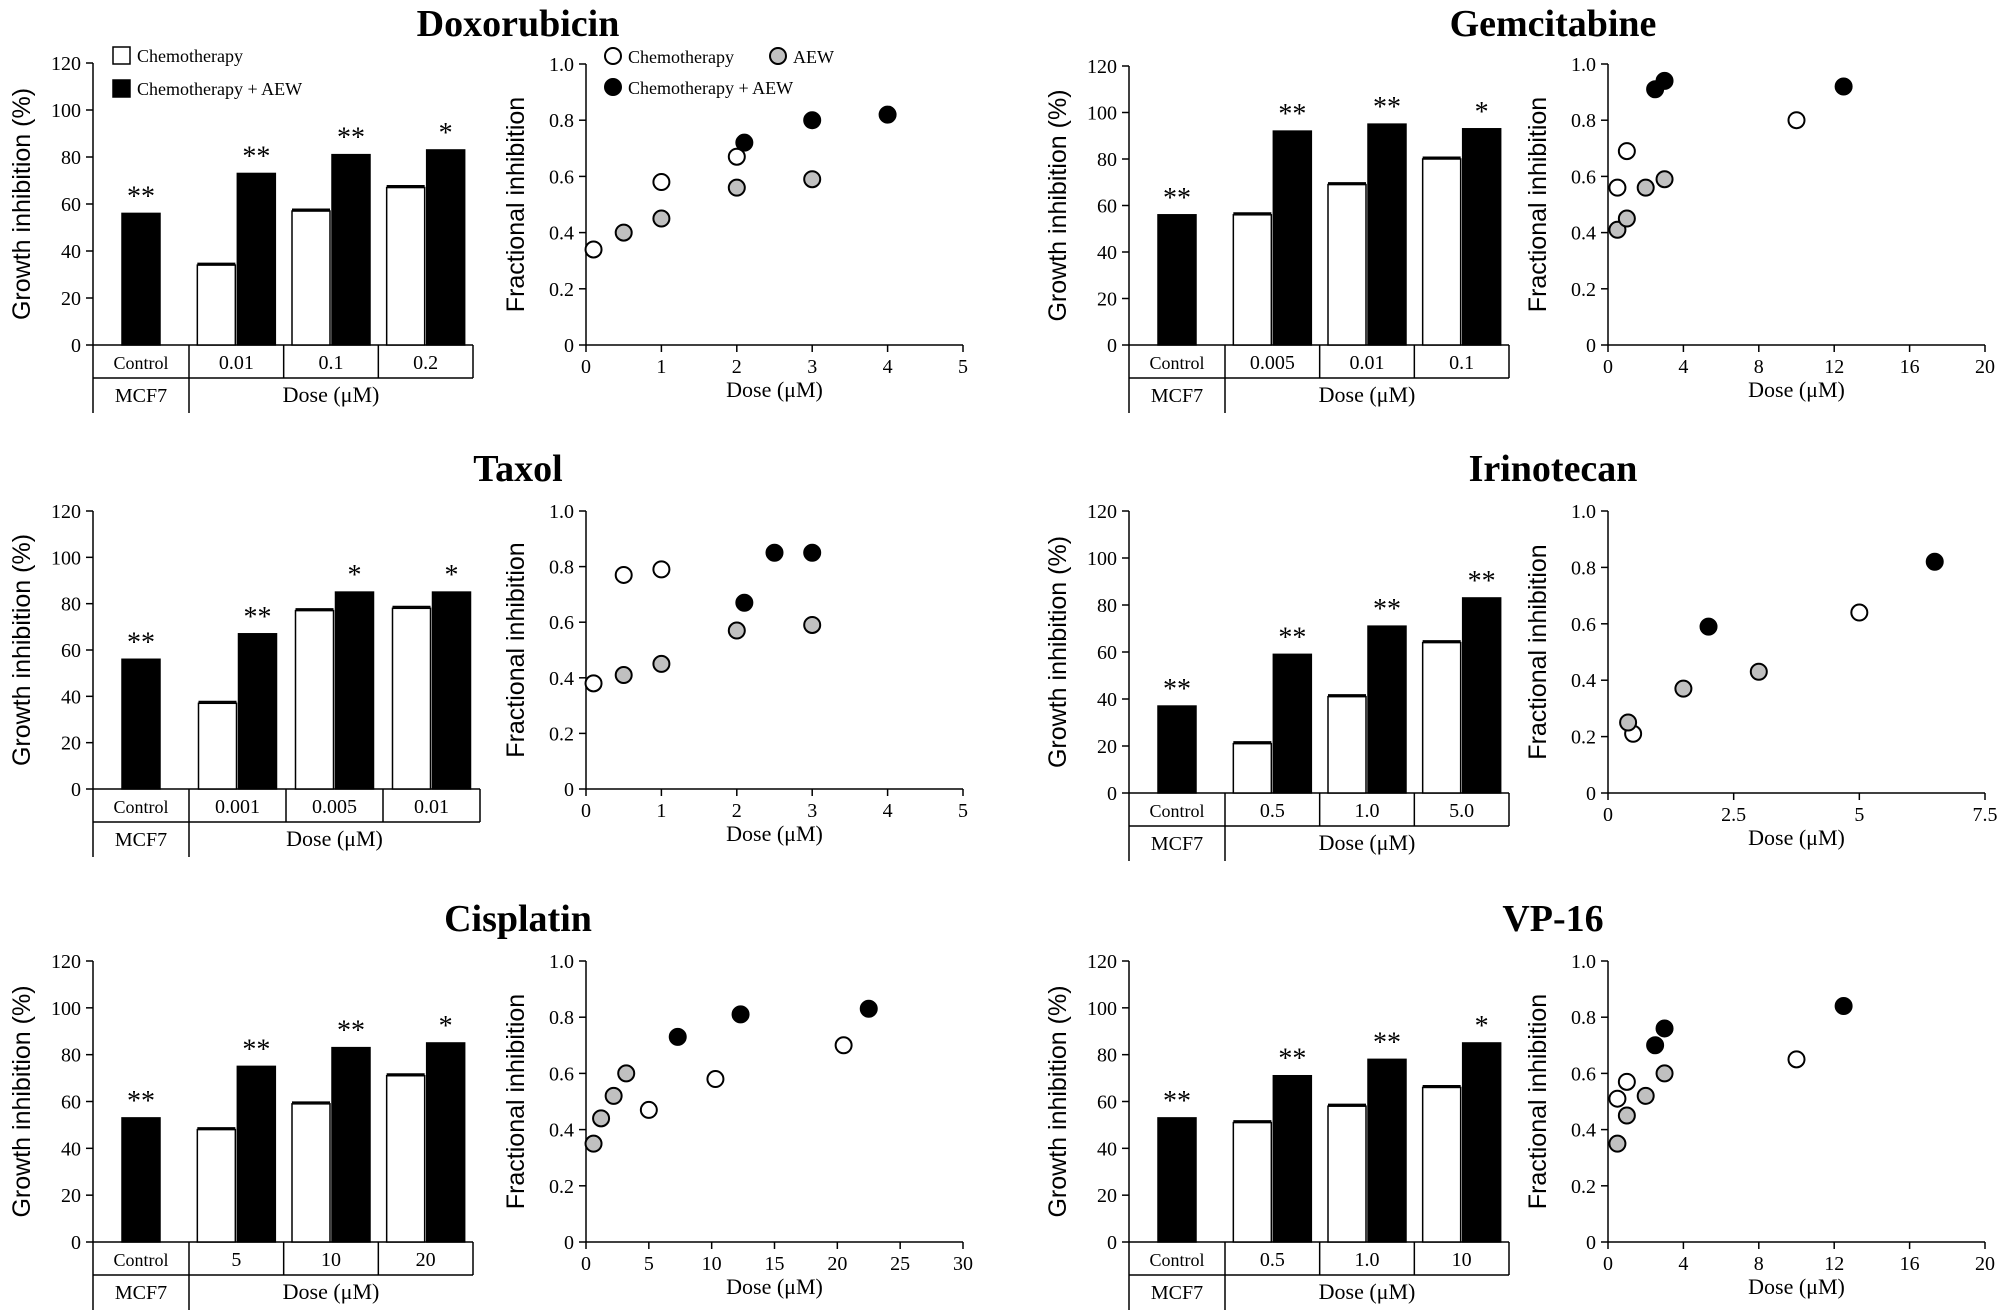 This screenshot has width=2000, height=1315. I want to click on y-tick-label: 0.4, so click(1583, 681).